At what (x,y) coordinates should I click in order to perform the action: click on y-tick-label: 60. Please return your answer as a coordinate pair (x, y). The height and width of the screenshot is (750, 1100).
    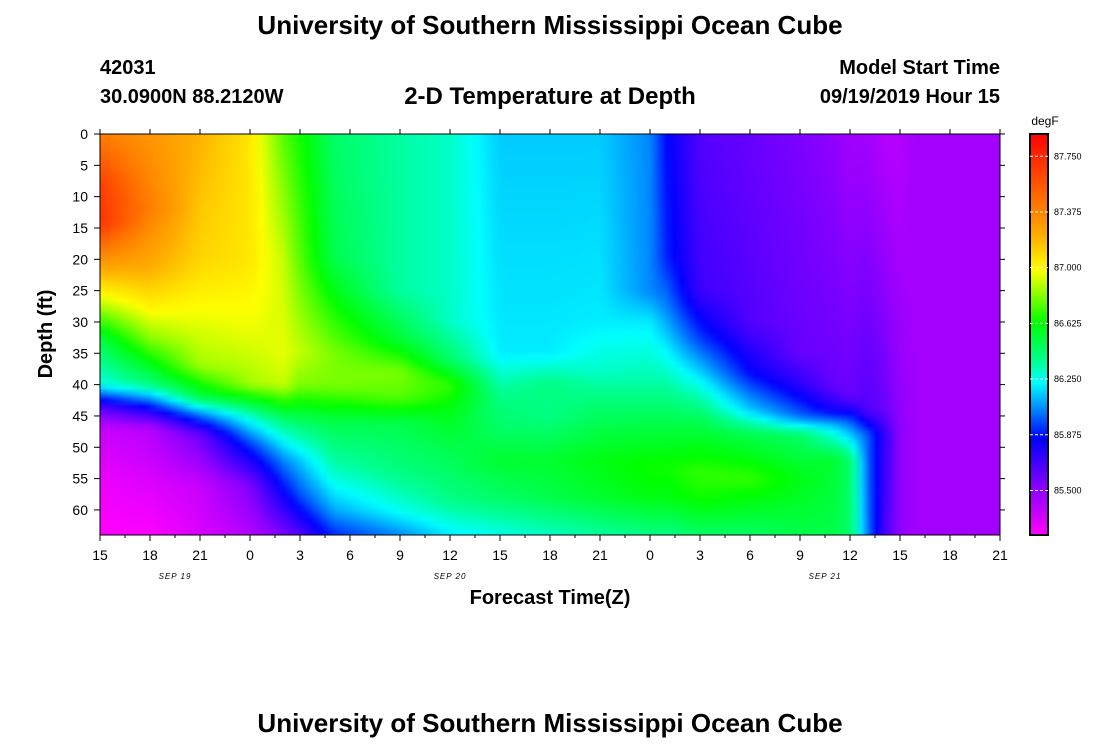
    Looking at the image, I should click on (80, 510).